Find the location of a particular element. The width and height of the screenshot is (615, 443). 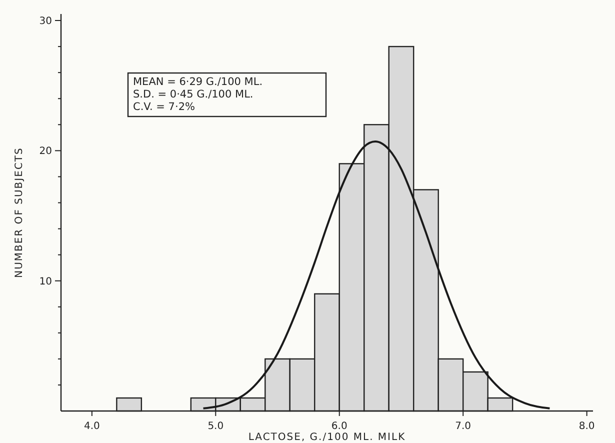

y-axis-title: NUMBER OF SUBJECTS is located at coordinates (19, 212).